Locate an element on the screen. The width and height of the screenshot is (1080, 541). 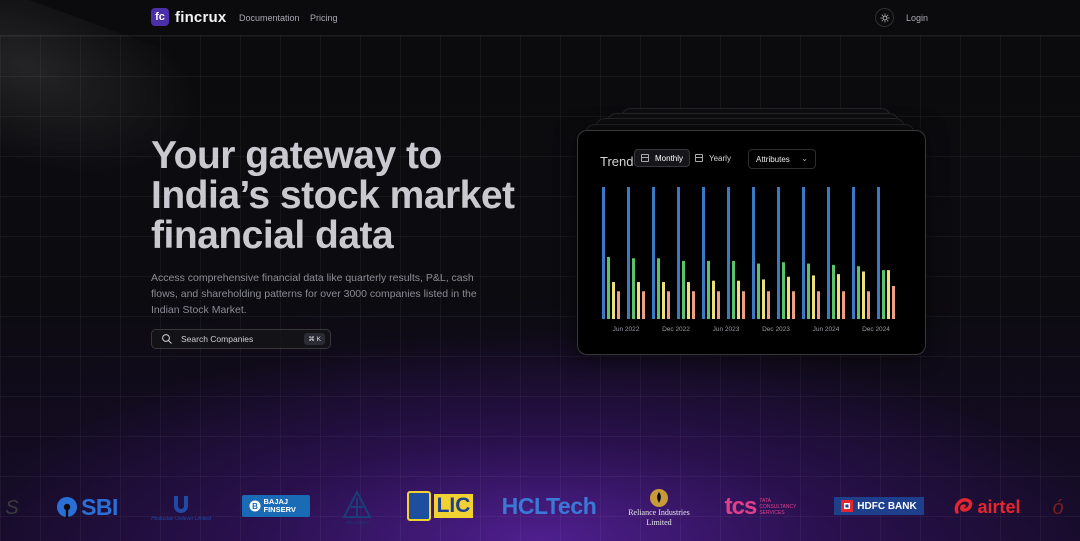
keyboard-shortcut-badge: ⌘ K is located at coordinates (314, 339).